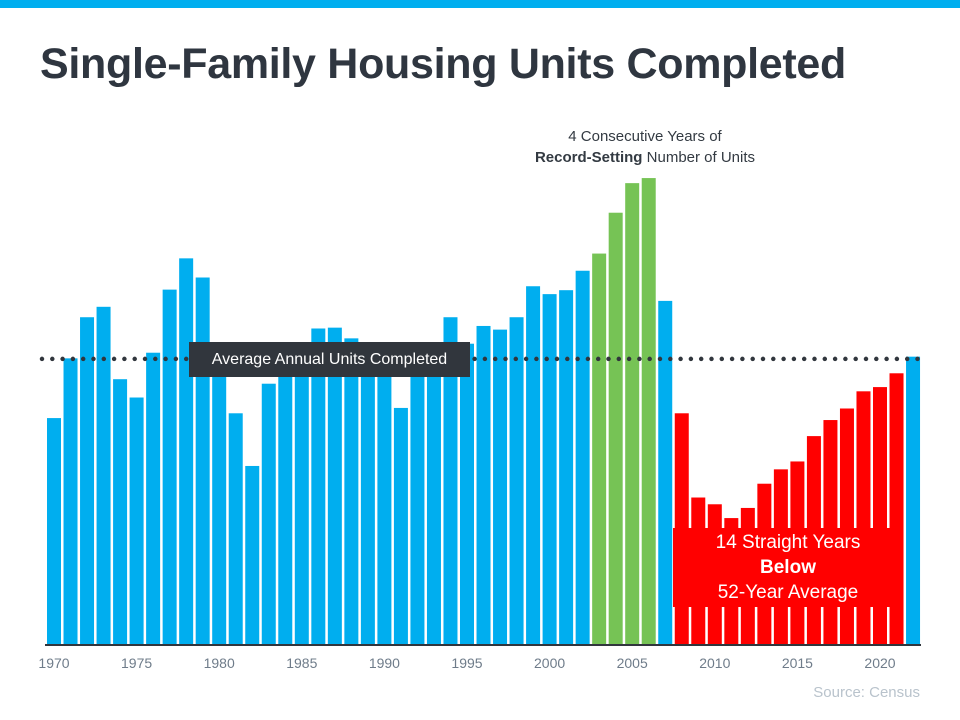 The height and width of the screenshot is (720, 960). Describe the element at coordinates (384, 507) in the screenshot. I see `bar-1990` at that location.